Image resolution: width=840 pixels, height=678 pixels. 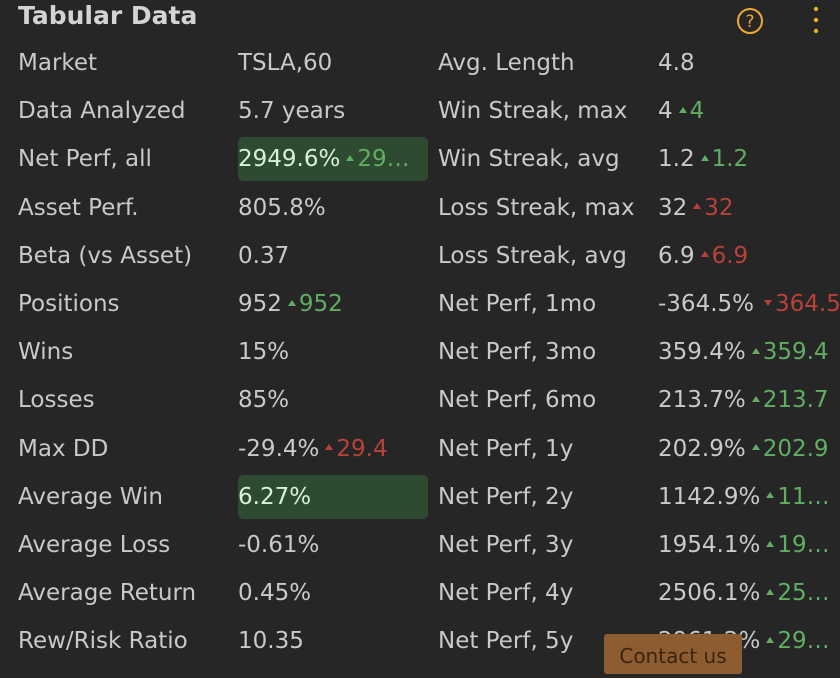 I want to click on value-text: 805.8%, so click(x=282, y=207).